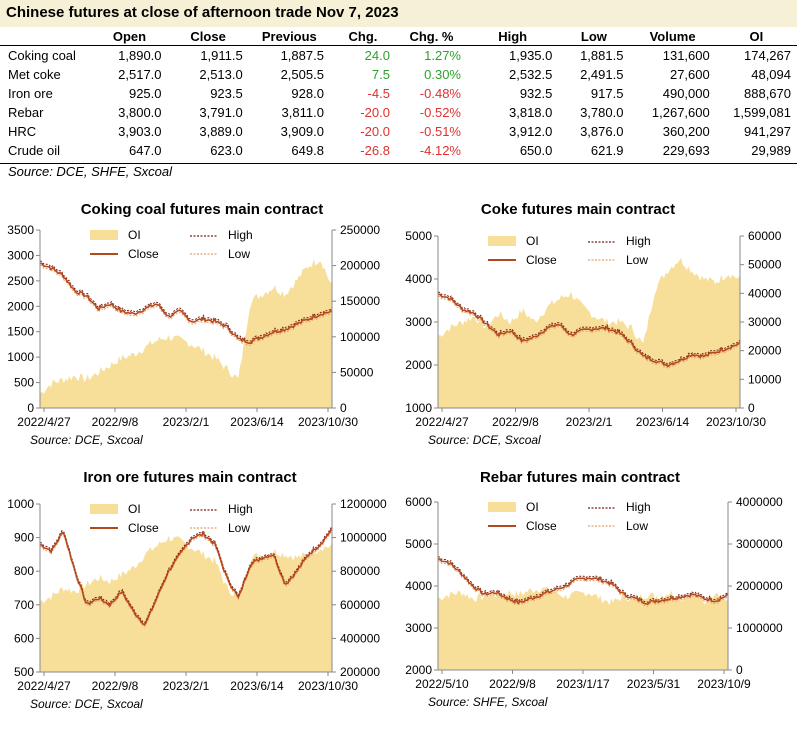  I want to click on table-cell: 3,909.0, so click(302, 131).